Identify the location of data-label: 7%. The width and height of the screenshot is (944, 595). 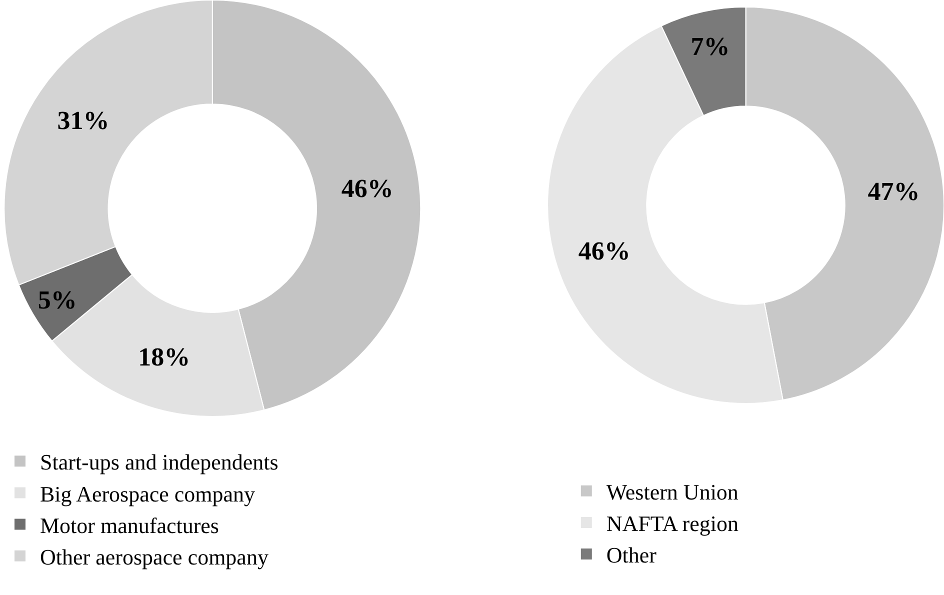
(710, 46).